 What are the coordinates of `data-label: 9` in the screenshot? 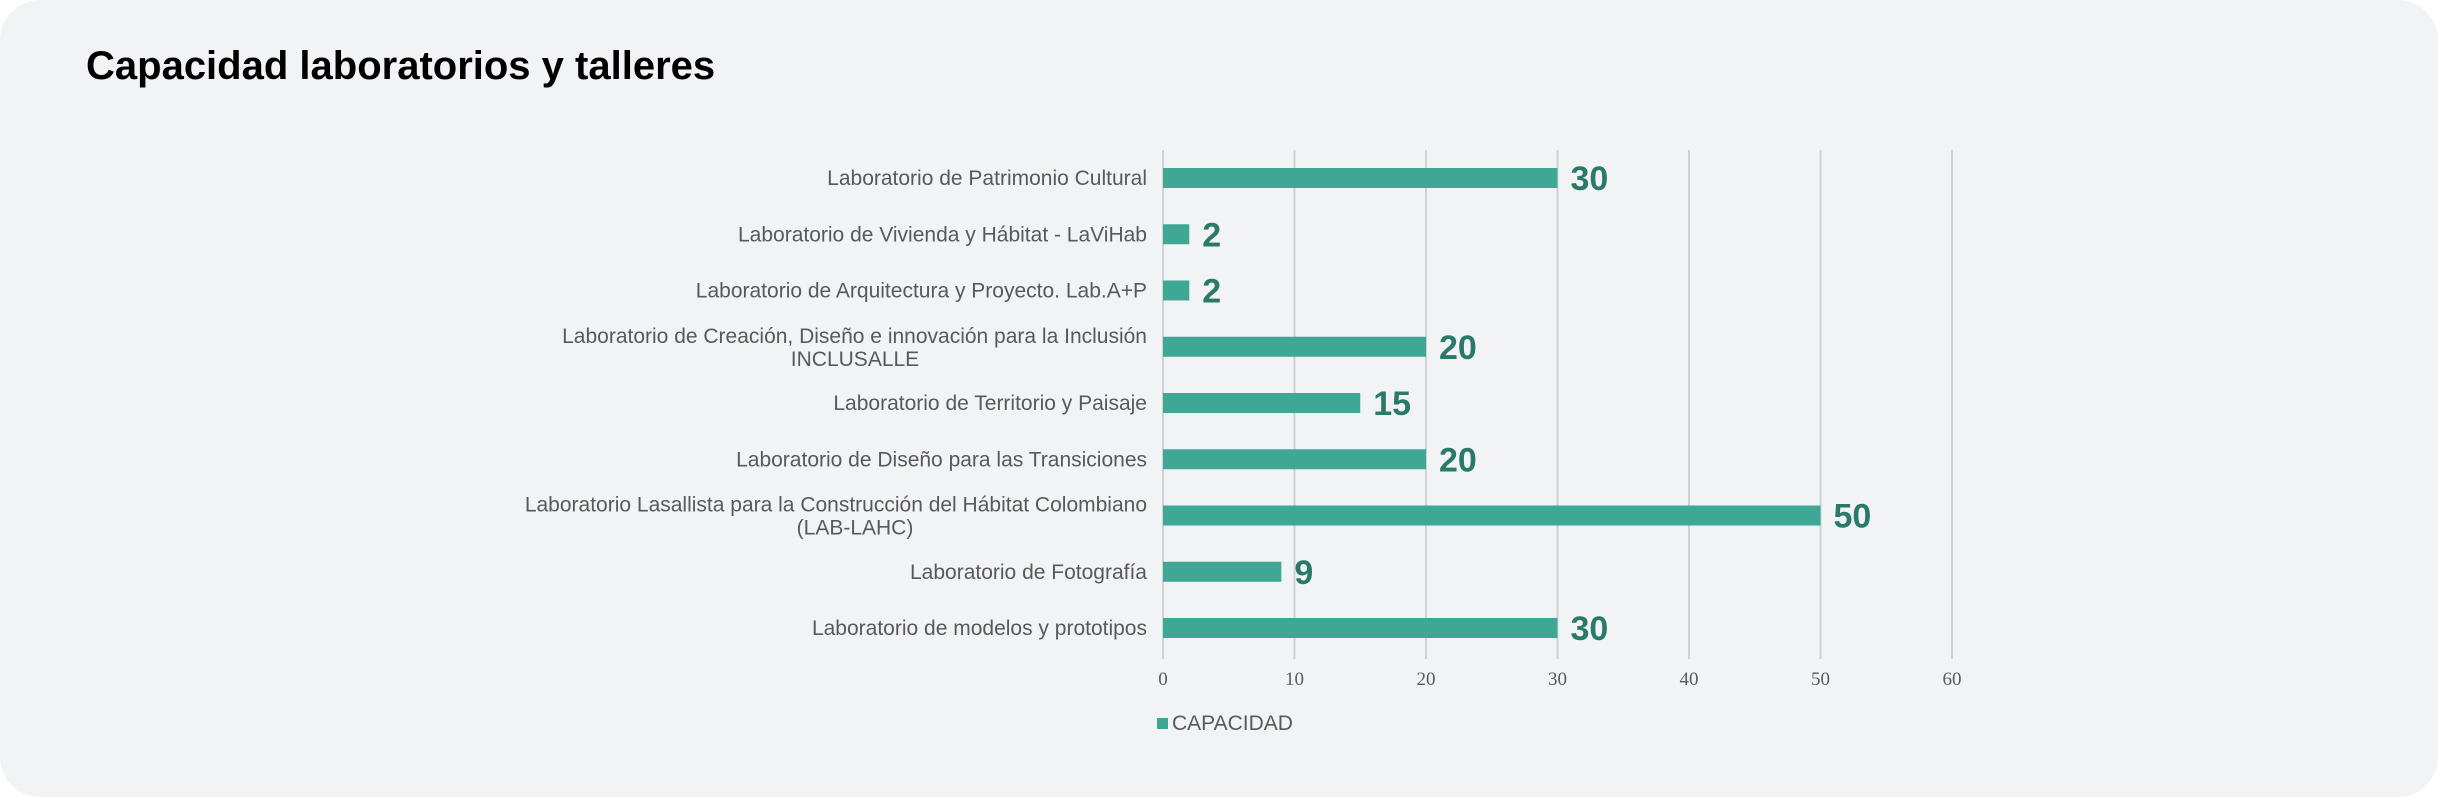 It's located at (1303, 573).